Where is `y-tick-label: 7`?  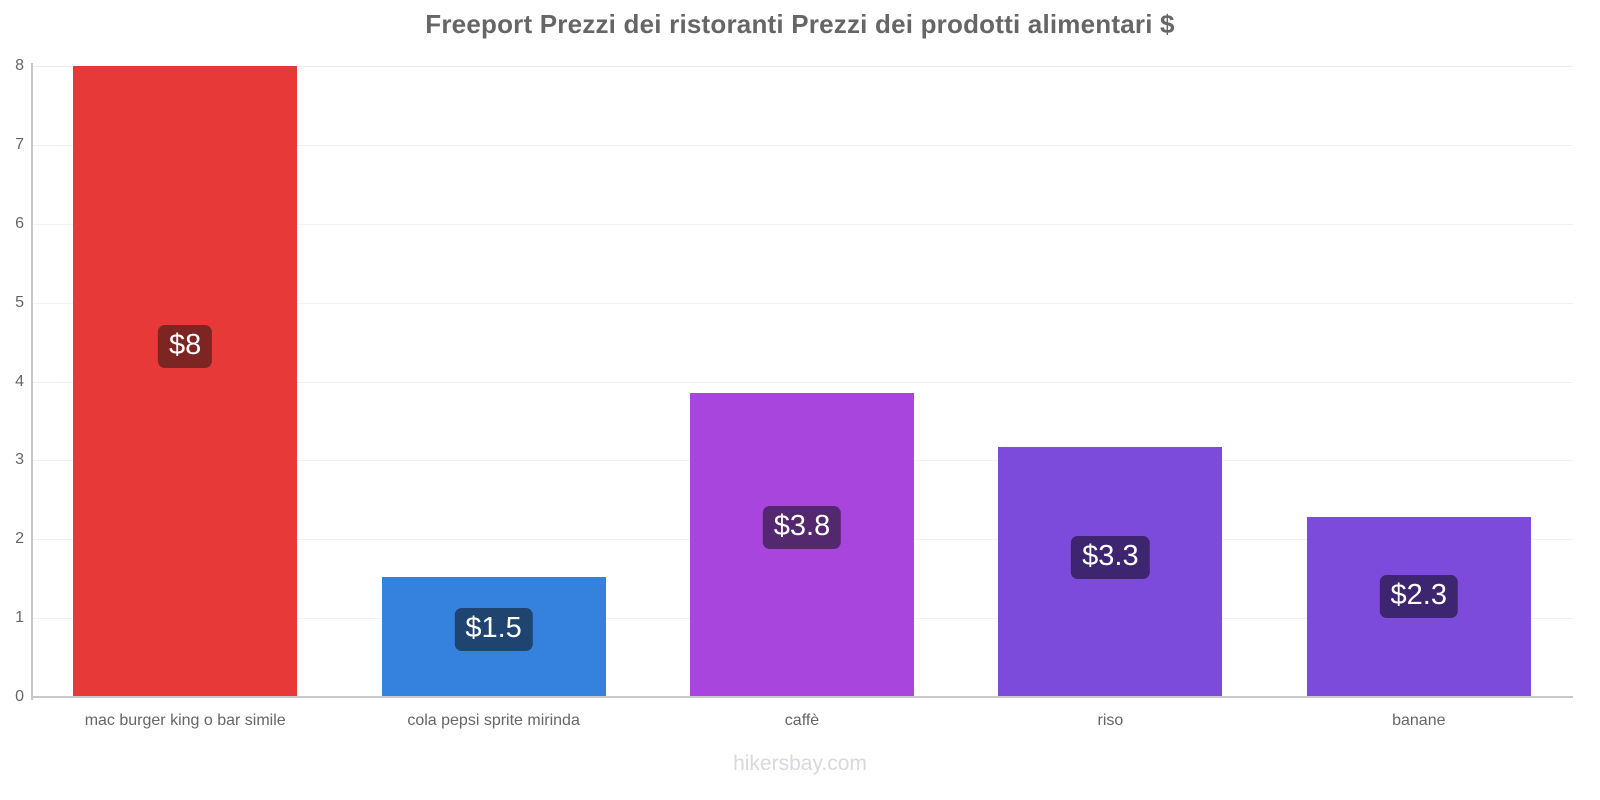
y-tick-label: 7 is located at coordinates (19, 144).